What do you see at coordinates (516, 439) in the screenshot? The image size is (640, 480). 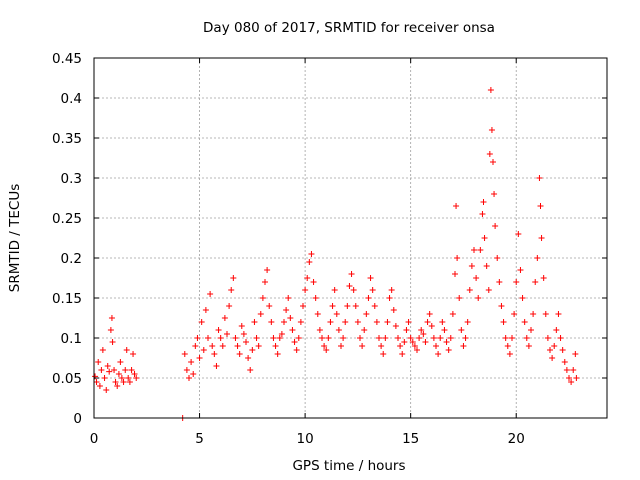 I see `x-tick-label: 20` at bounding box center [516, 439].